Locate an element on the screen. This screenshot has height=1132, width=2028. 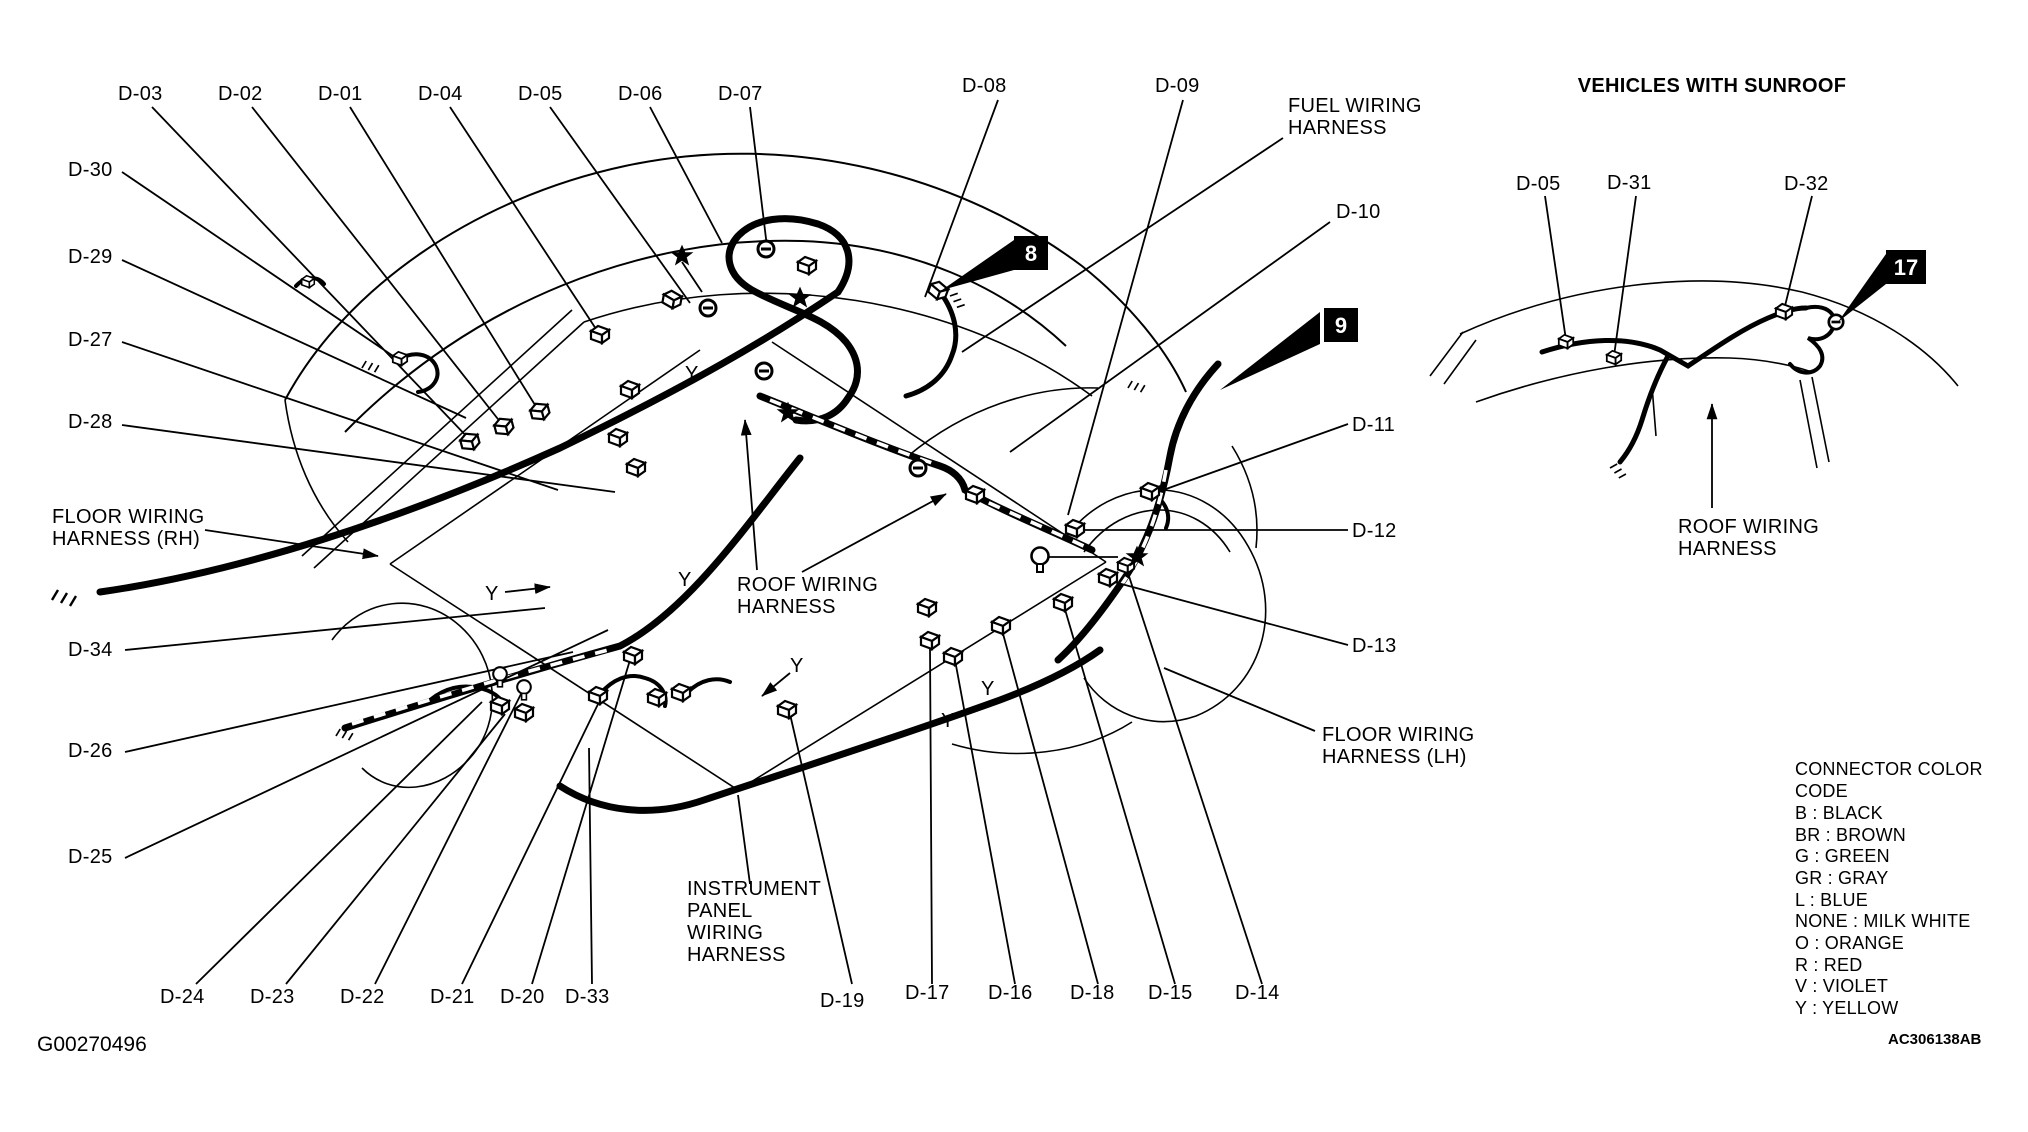
callout-d08: D-08 is located at coordinates (984, 86).